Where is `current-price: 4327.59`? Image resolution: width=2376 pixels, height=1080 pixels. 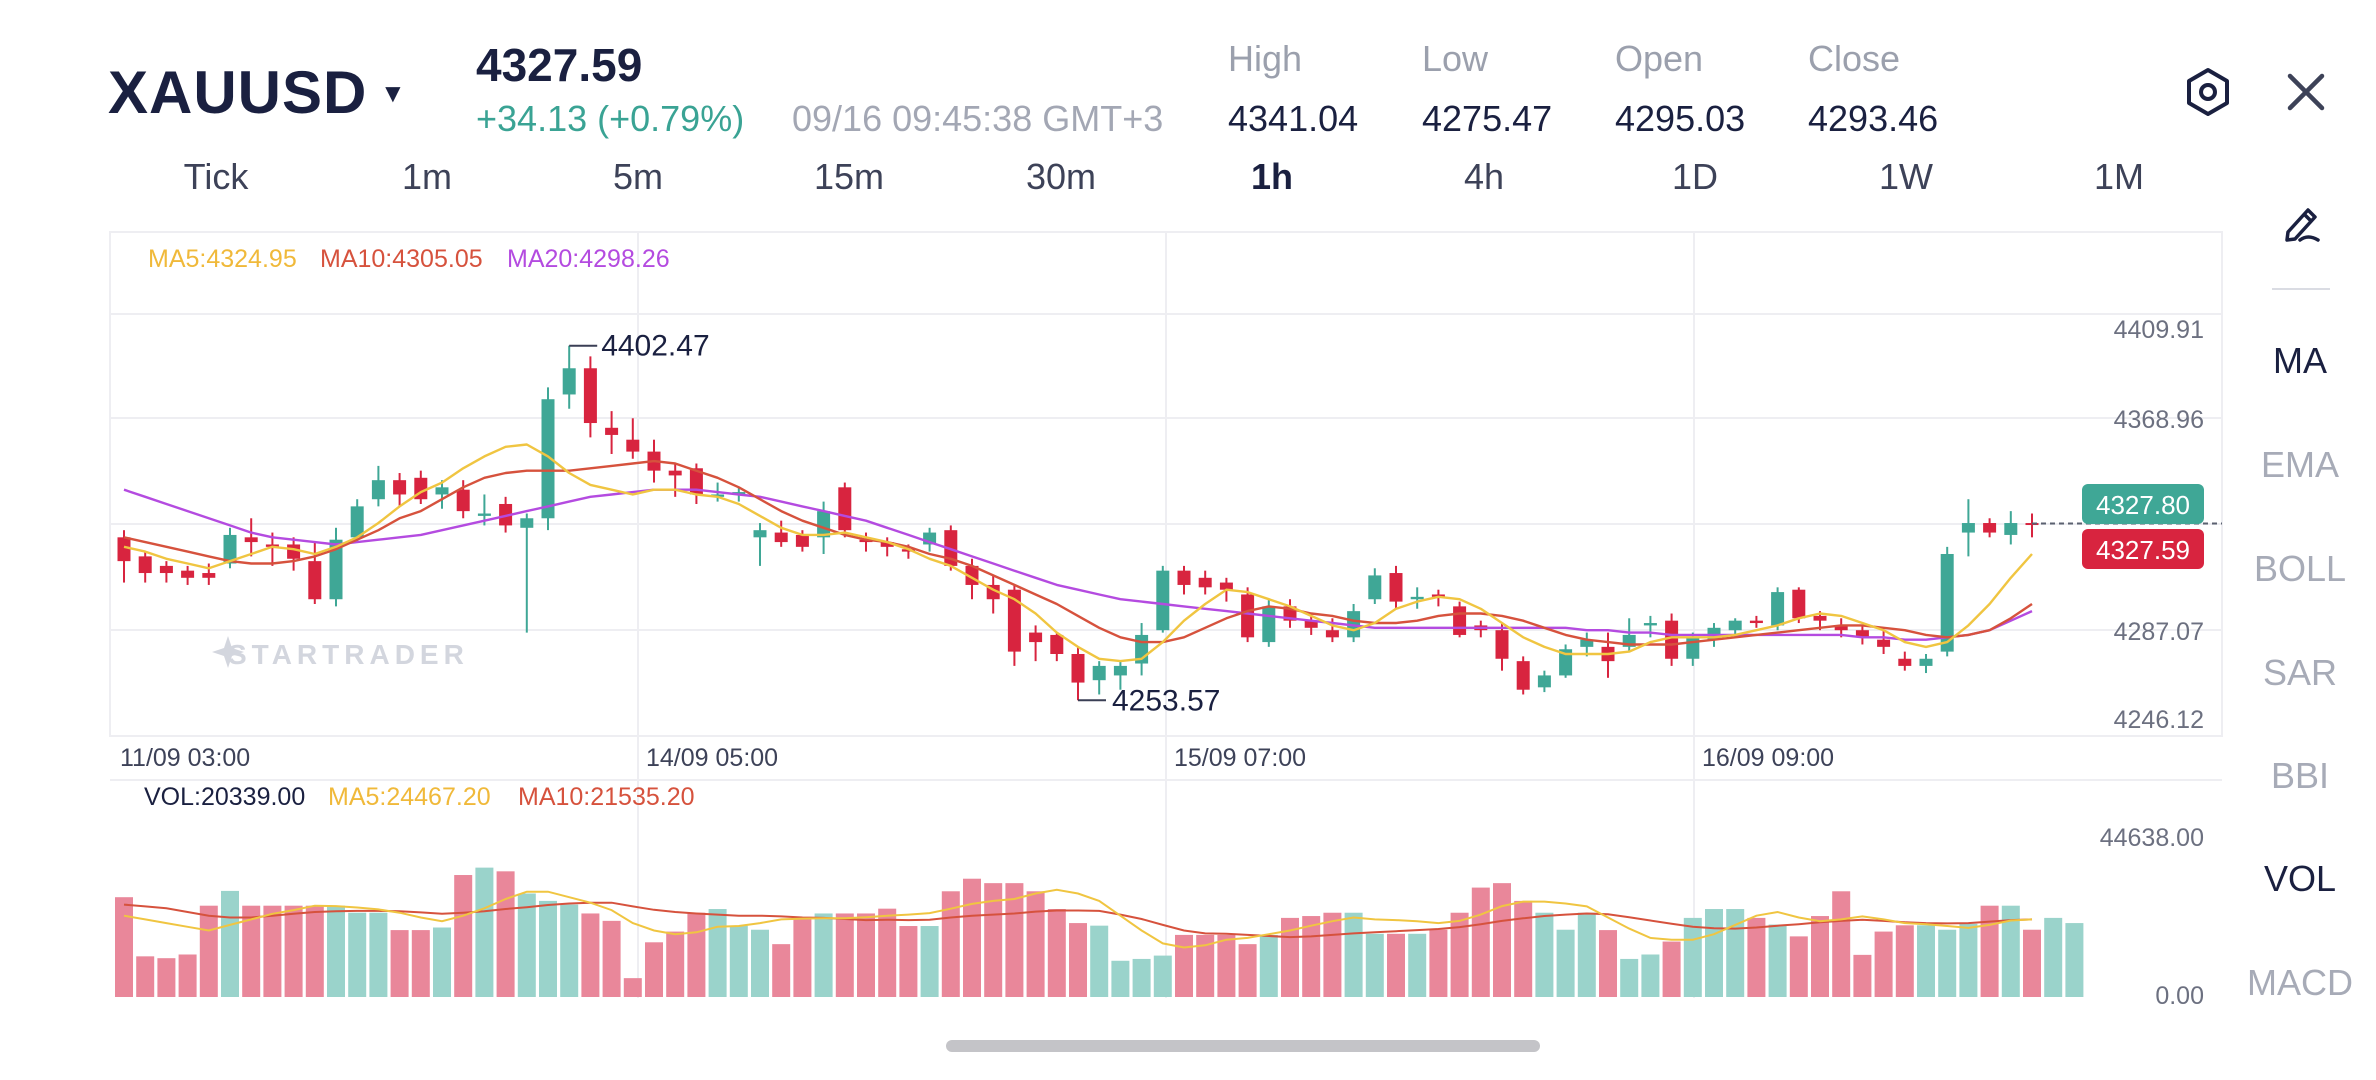 current-price: 4327.59 is located at coordinates (559, 65).